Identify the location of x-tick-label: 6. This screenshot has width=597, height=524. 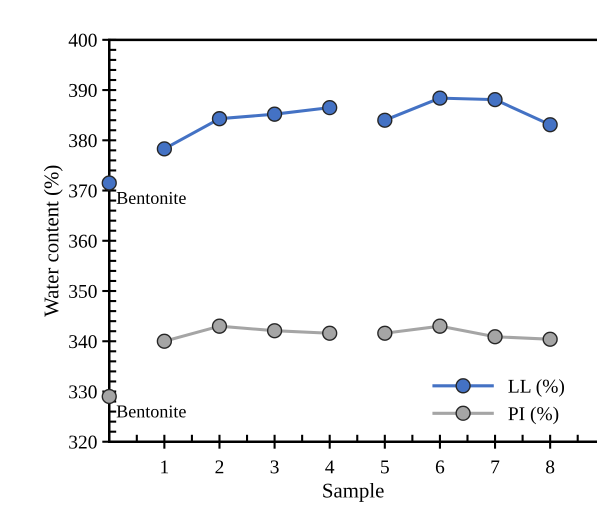
(440, 467).